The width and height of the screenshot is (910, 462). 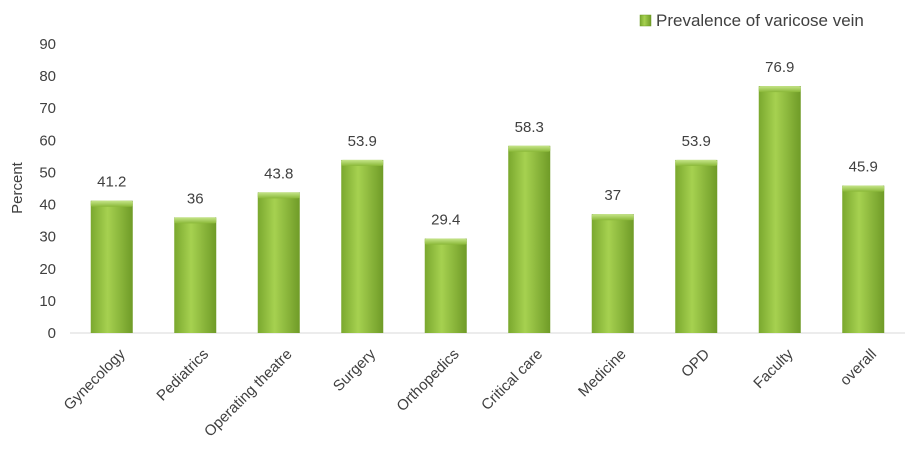 I want to click on y-tick-label: 10, so click(x=47, y=301).